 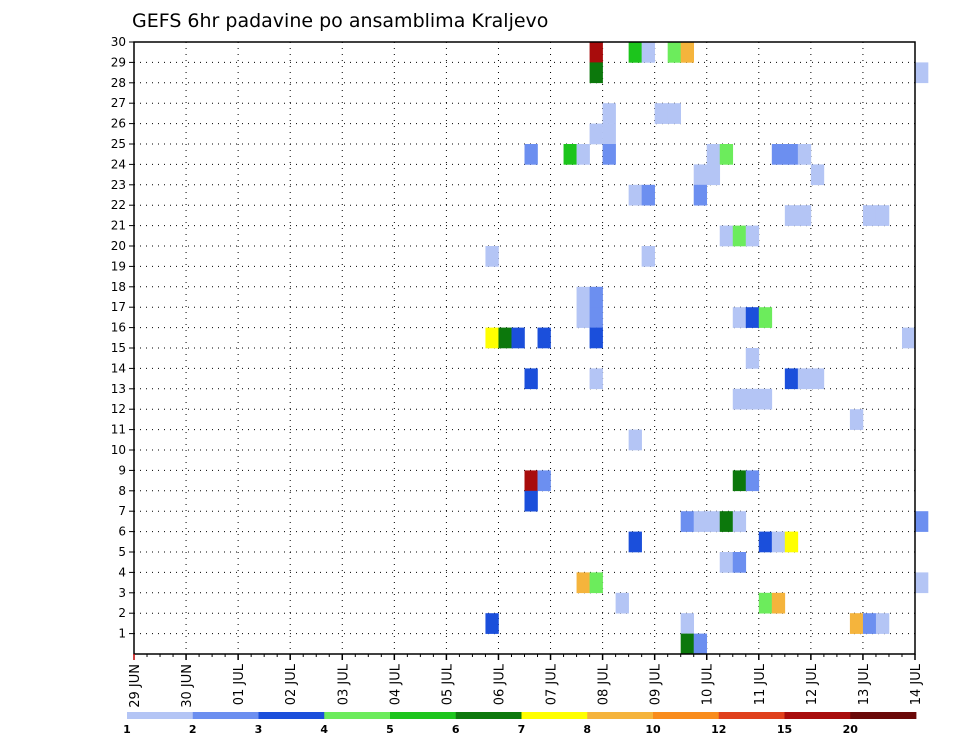 What do you see at coordinates (122, 511) in the screenshot?
I see `y-tick-label: 7` at bounding box center [122, 511].